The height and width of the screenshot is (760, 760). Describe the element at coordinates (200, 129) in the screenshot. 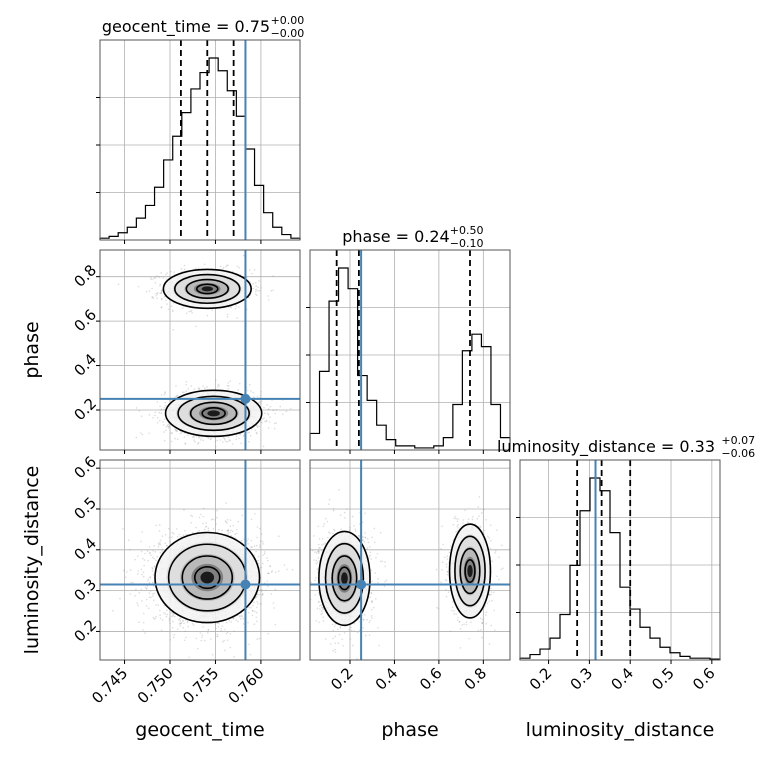

I see `hist-panel-geocent_time: geocent_time = 0.75 +0.00−0.00` at that location.